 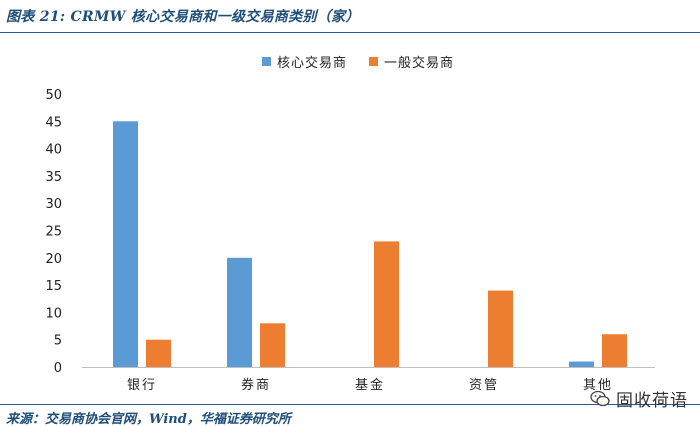 I want to click on y-tick-label: 5, so click(x=58, y=341).